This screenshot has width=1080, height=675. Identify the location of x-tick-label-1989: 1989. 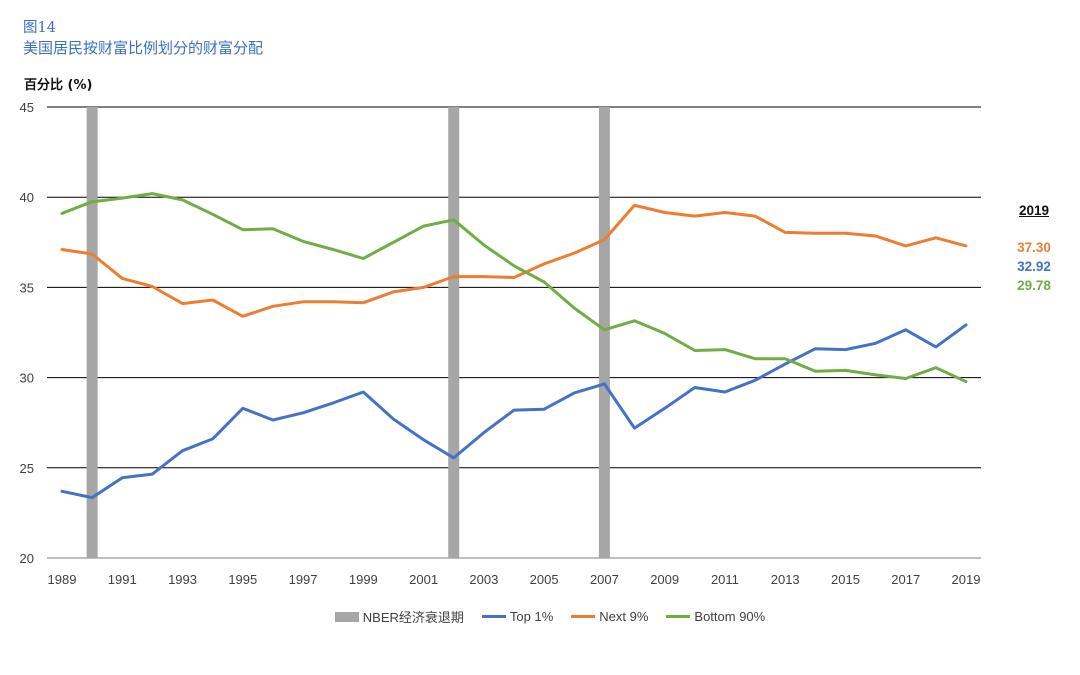
(62, 579).